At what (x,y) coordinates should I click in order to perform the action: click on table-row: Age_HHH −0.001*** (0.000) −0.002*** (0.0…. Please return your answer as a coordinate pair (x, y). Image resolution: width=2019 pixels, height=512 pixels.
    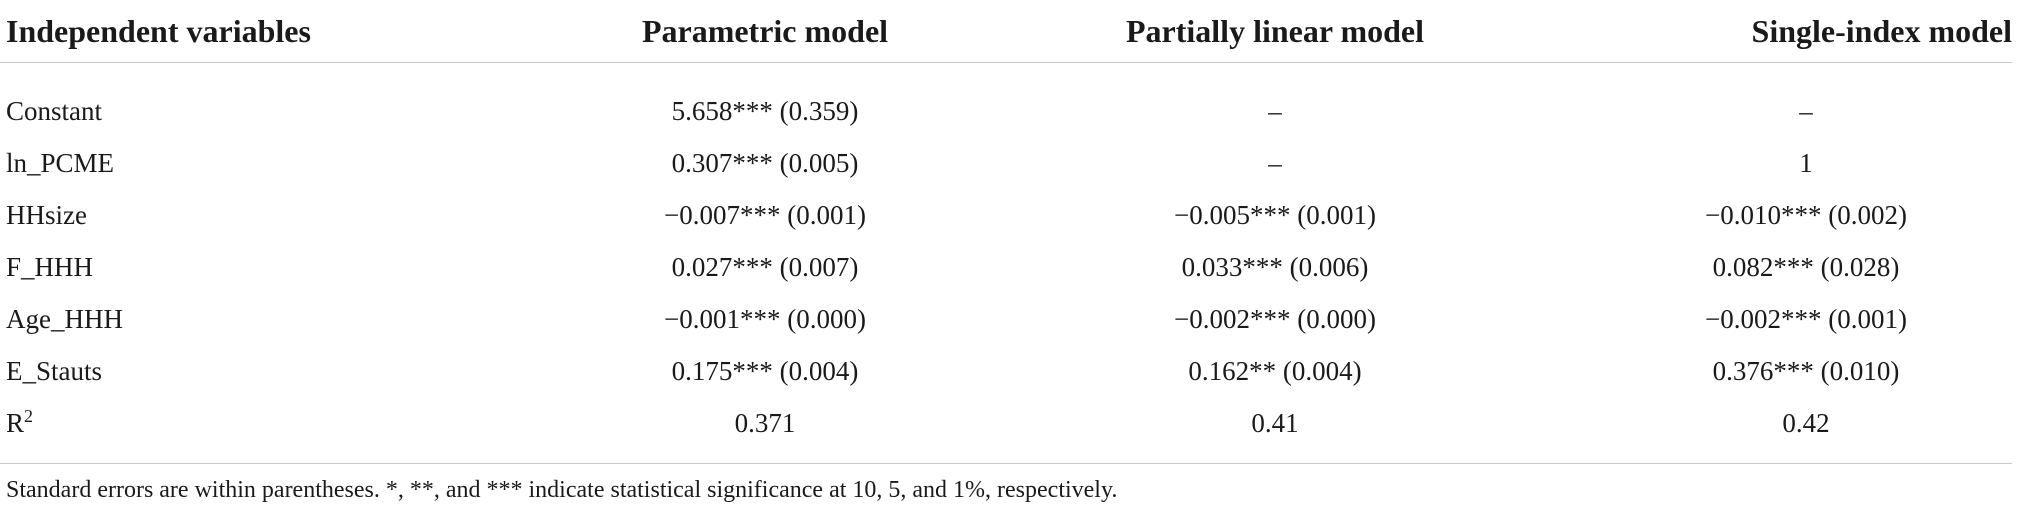
    Looking at the image, I should click on (1006, 319).